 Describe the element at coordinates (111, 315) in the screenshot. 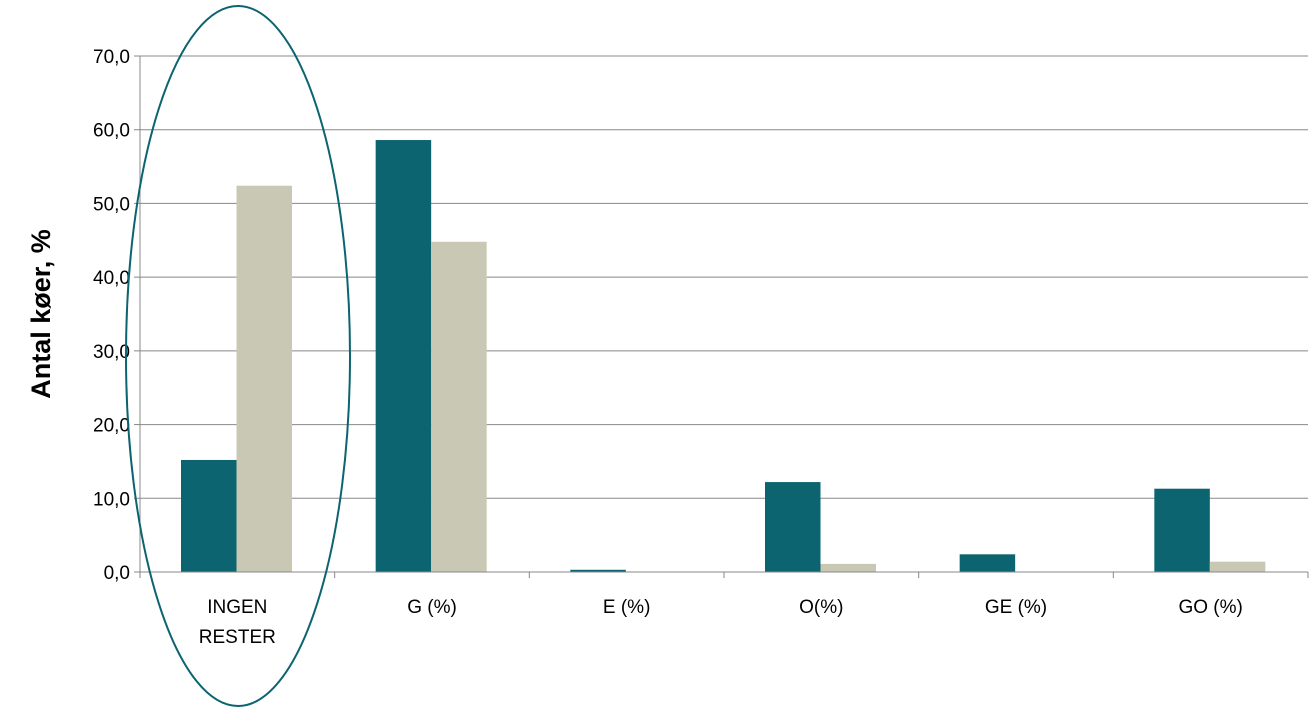

I see `y-tick-labels: 0,0 10,0 20,0 30,0 40,0 50,0 60,0 70,0` at that location.